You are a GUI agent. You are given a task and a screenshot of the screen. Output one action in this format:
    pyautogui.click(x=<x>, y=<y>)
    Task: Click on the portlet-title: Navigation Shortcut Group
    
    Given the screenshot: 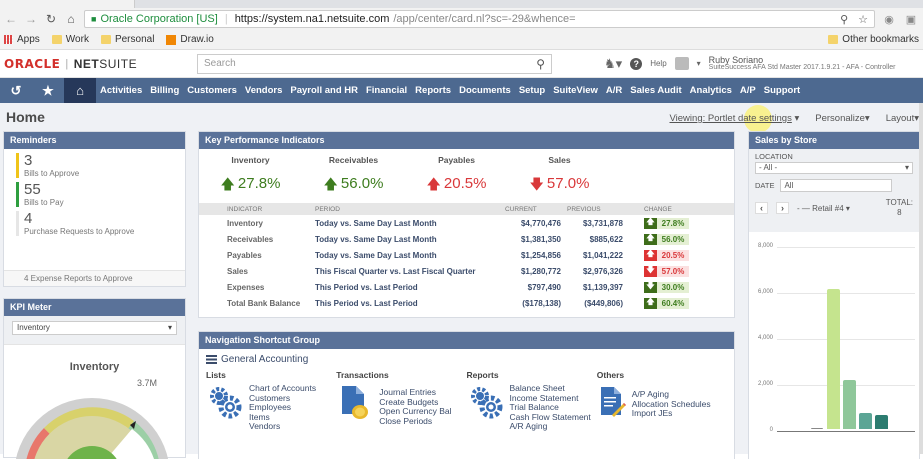 What is the action you would take?
    pyautogui.click(x=466, y=340)
    